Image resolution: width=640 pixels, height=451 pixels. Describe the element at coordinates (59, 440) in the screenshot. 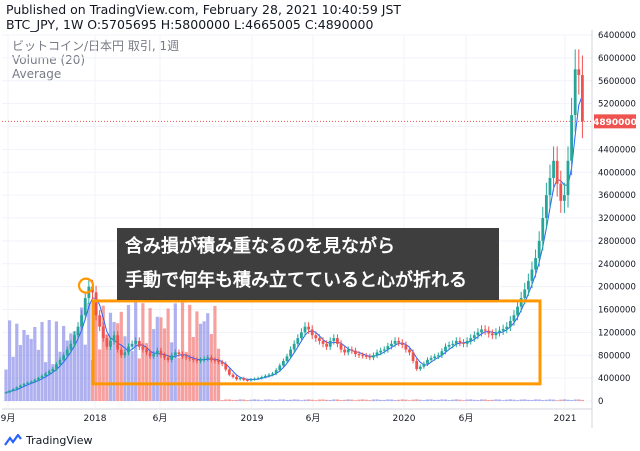

I see `tradingview-brand: TradingView` at that location.